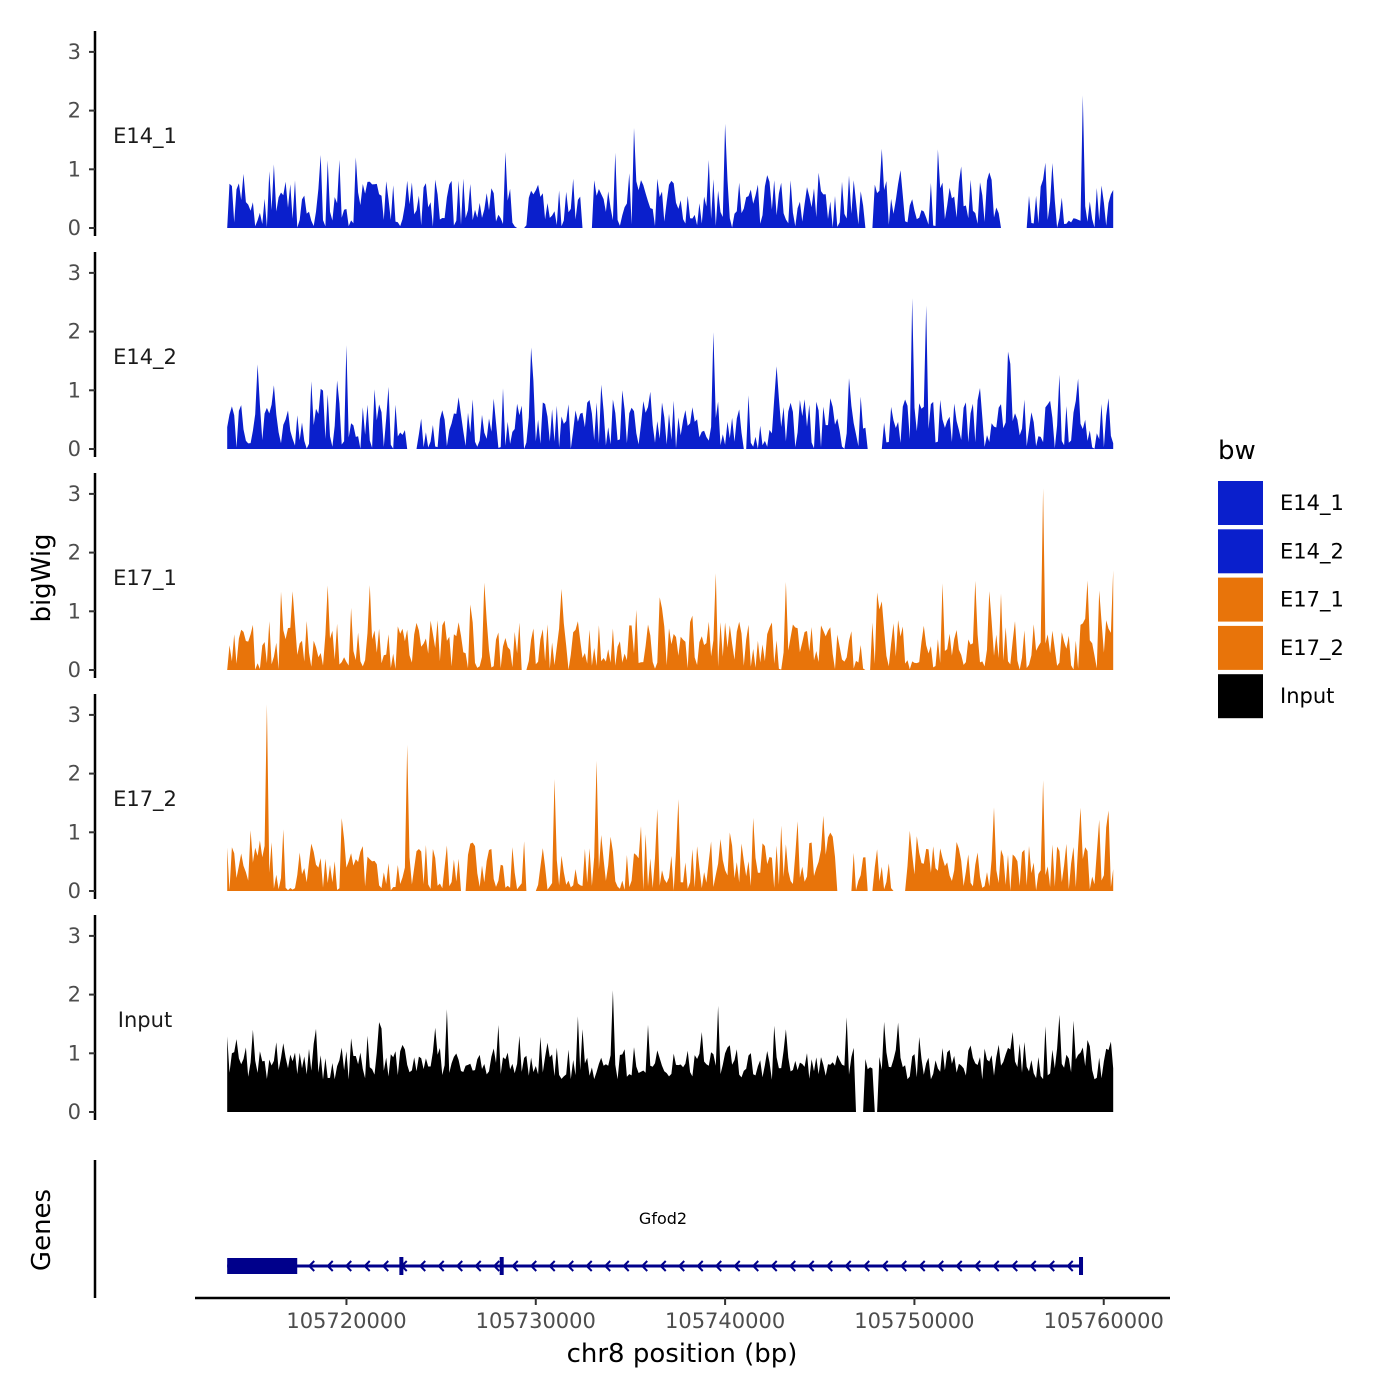  Describe the element at coordinates (145, 578) in the screenshot. I see `track-label: E17_1` at that location.